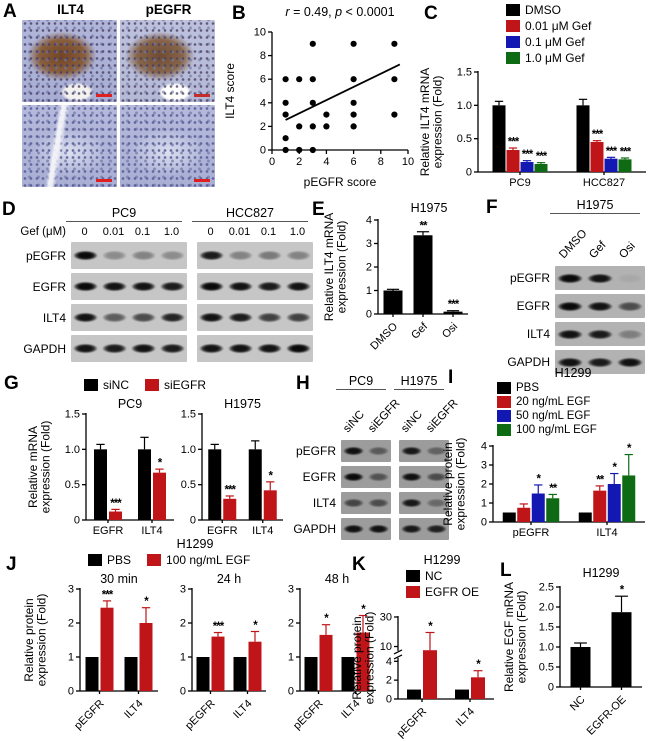  What do you see at coordinates (324, 503) in the screenshot?
I see `blot-protein-label: ILT4` at bounding box center [324, 503].